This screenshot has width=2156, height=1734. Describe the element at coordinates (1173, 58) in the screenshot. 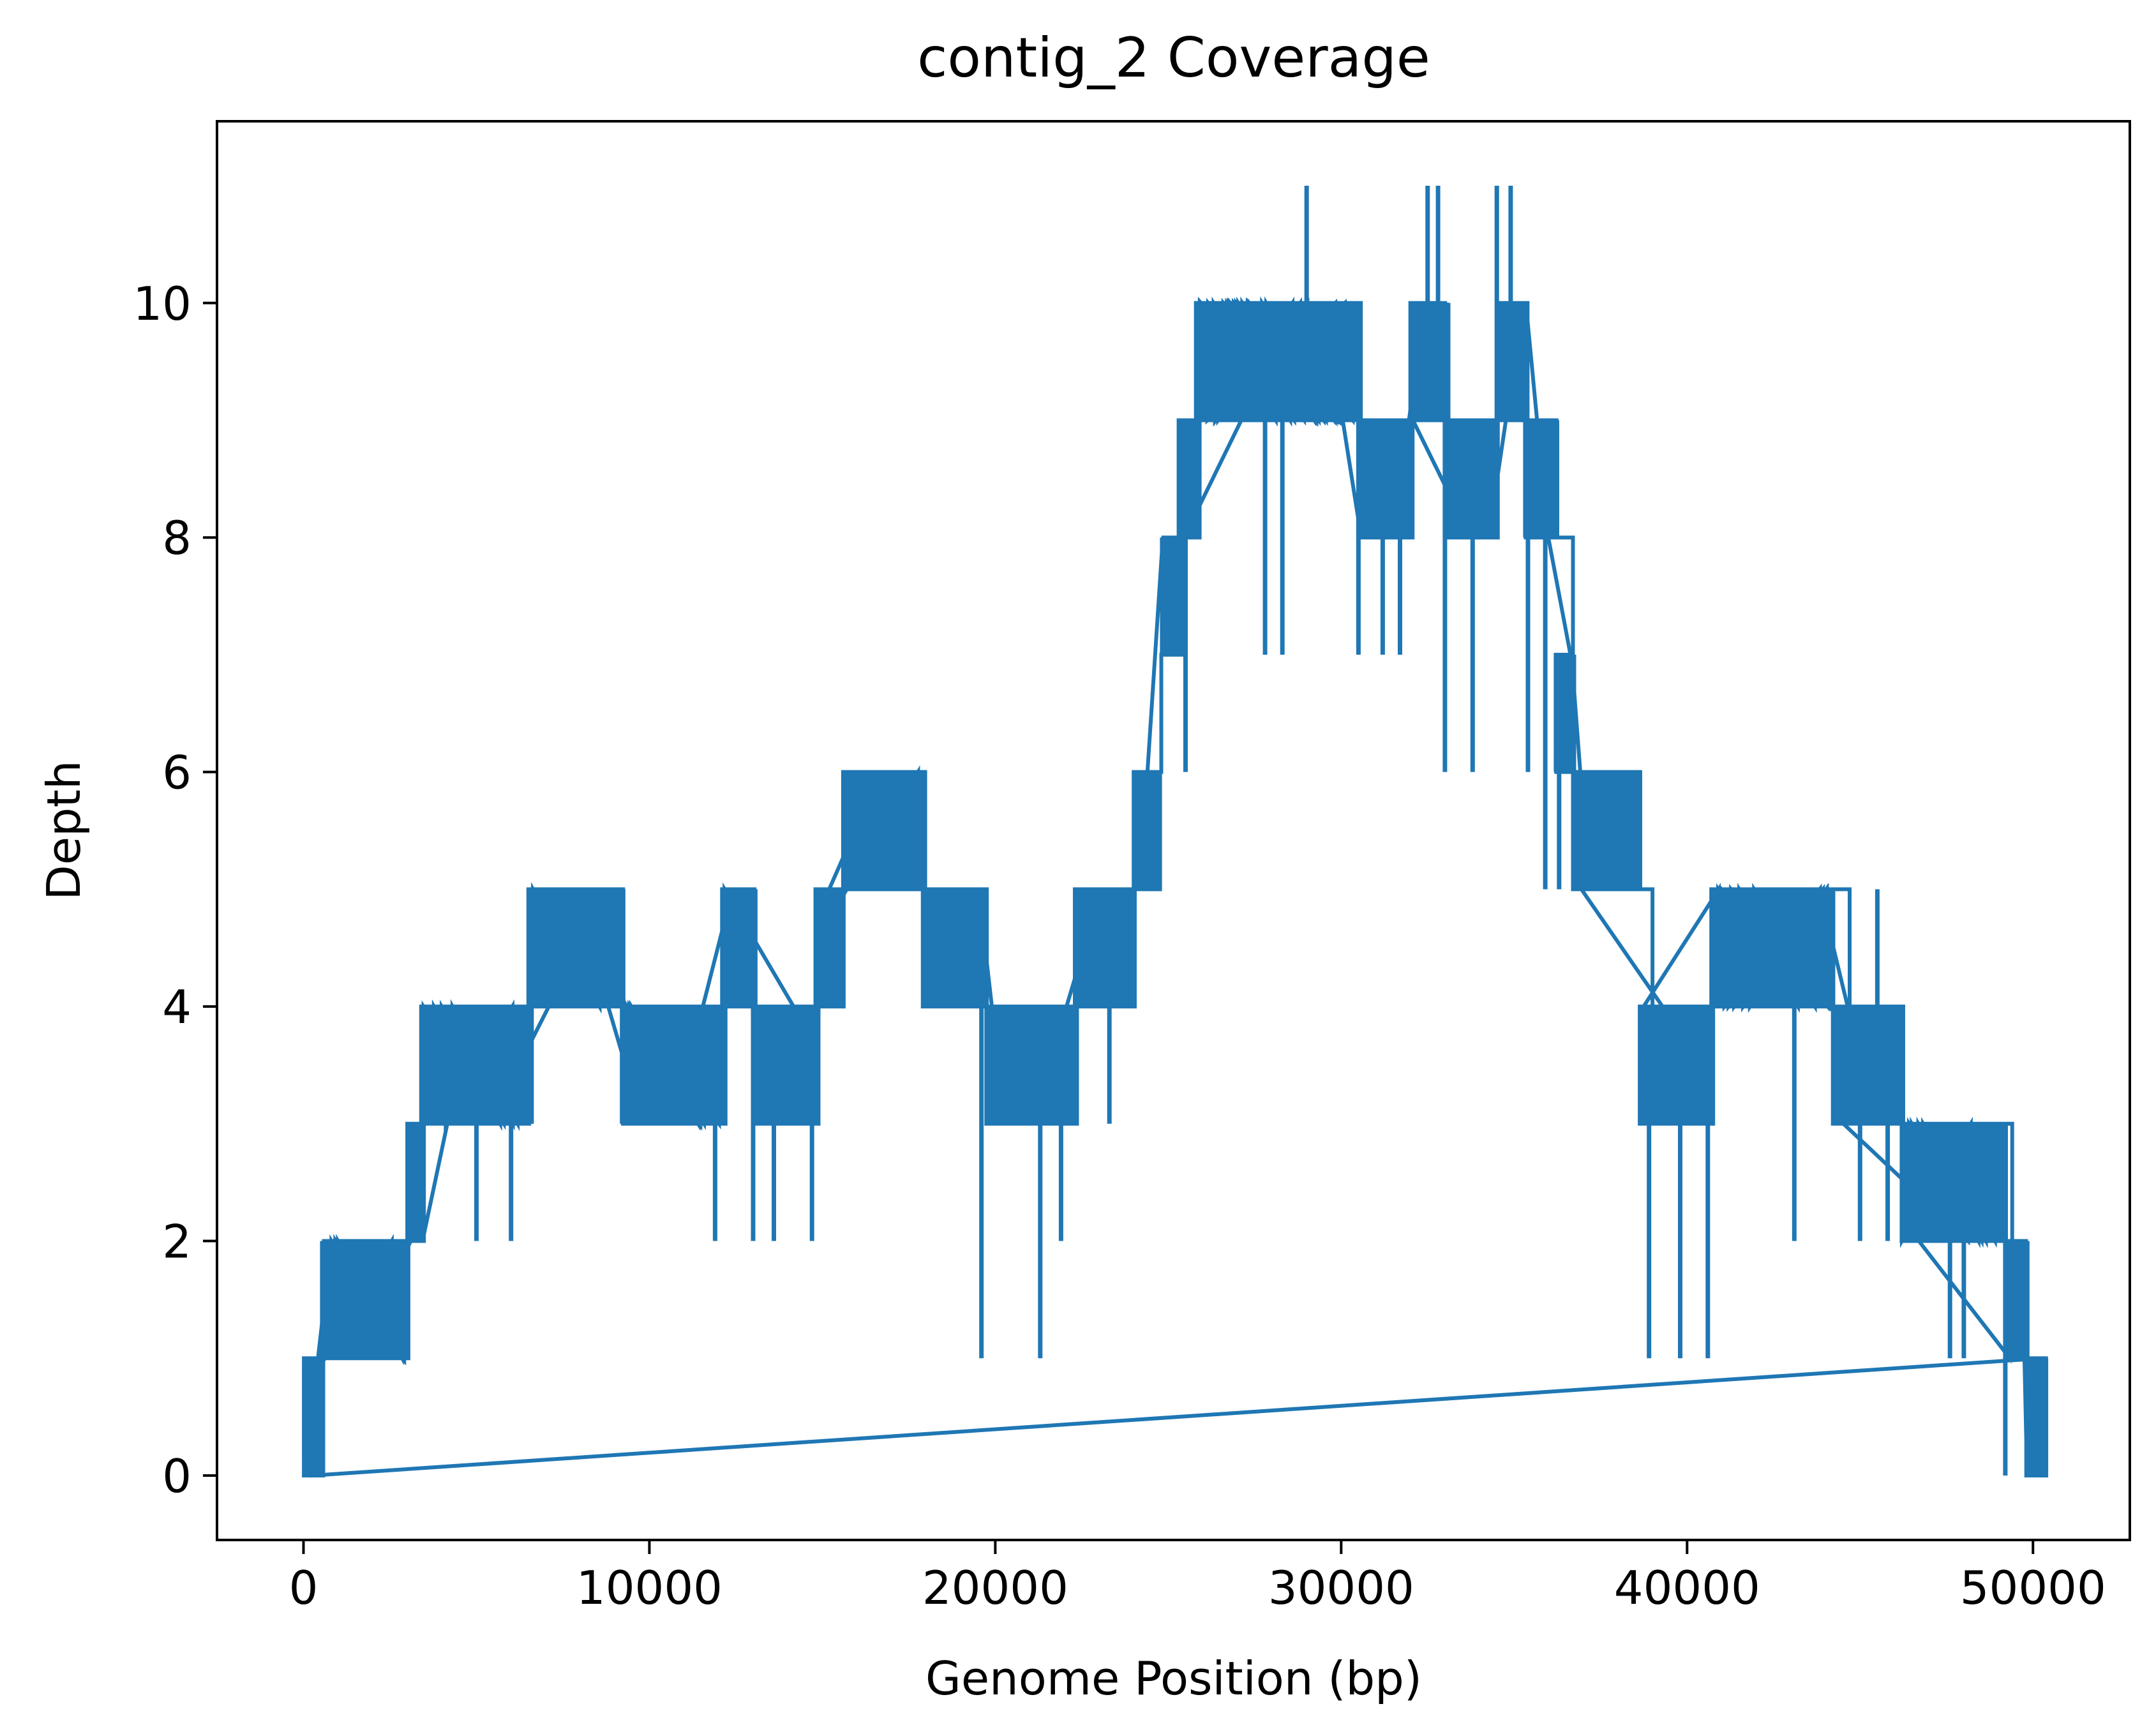

I see `chart-title: contig_2 Coverage` at that location.